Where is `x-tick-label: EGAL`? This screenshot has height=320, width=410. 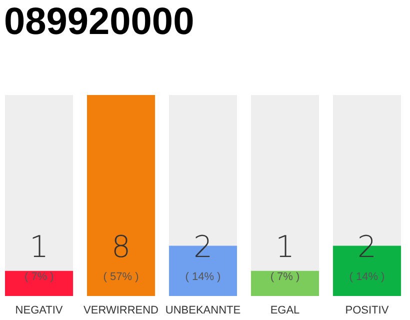 x-tick-label: EGAL is located at coordinates (285, 310).